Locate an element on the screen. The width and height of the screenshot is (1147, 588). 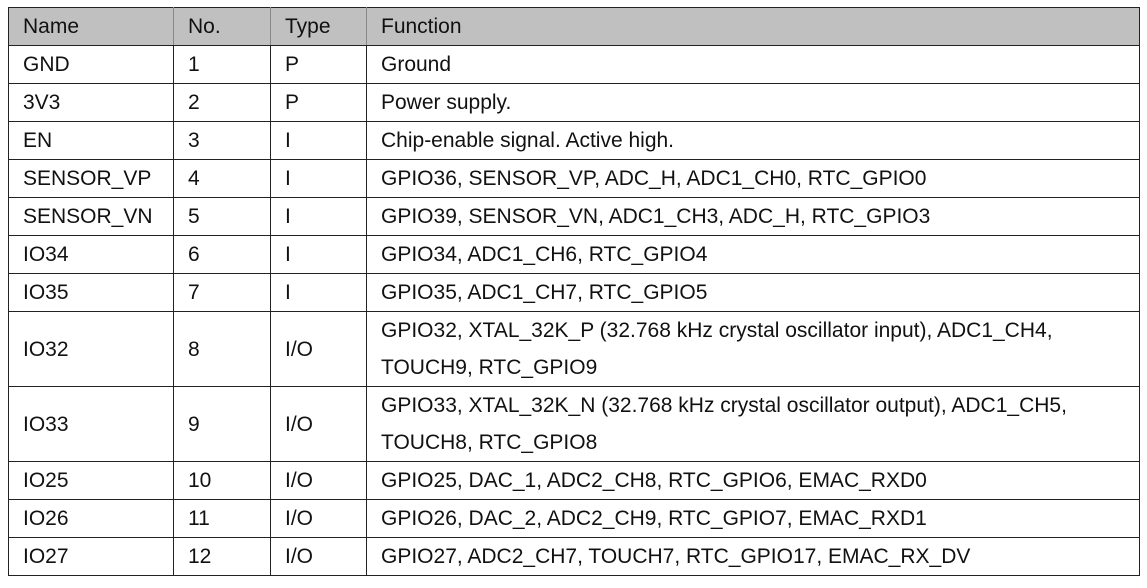
cell-function: Chip-enable signal. Active high. is located at coordinates (753, 140).